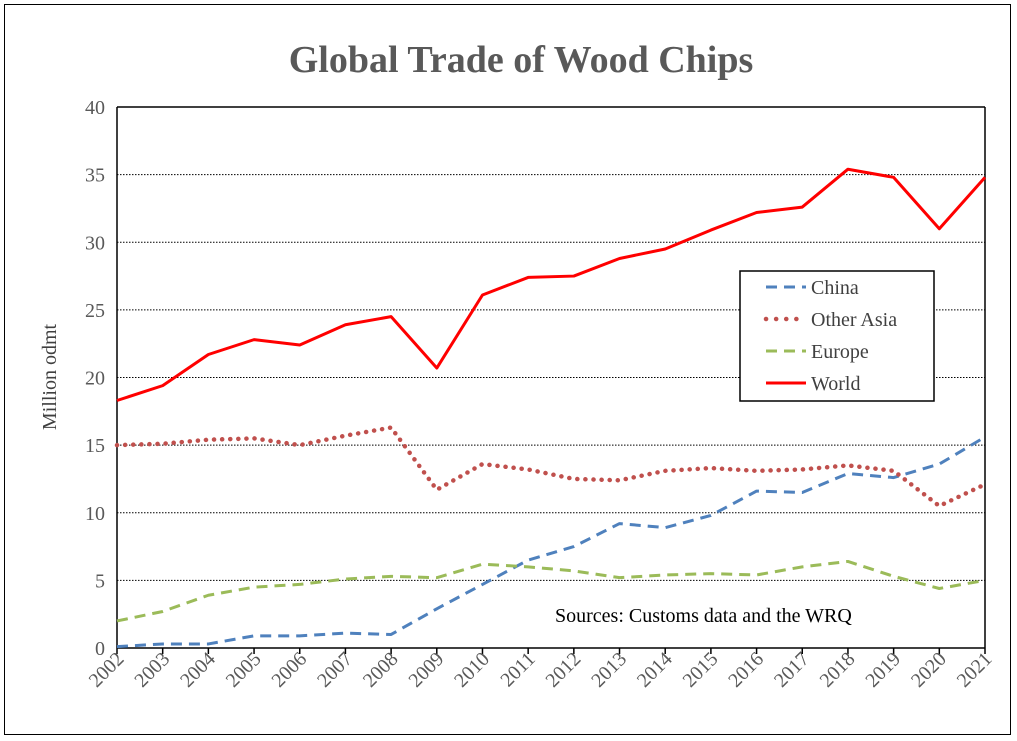  I want to click on sources-annotation: Sources: Customs data and the WRQ, so click(703, 616).